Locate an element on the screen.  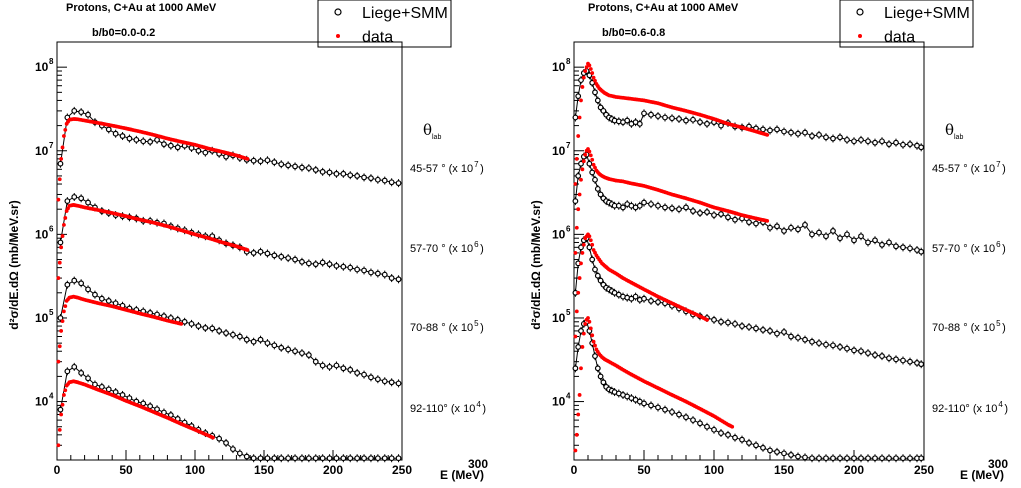
left-y-tick-label: 10 is located at coordinates (42, 318).